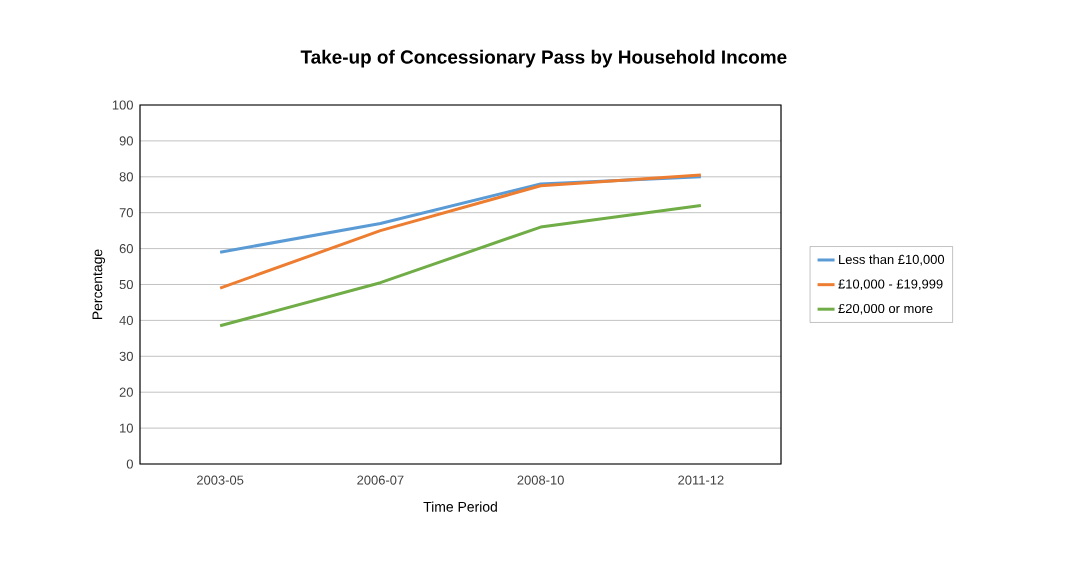 The height and width of the screenshot is (579, 1070). What do you see at coordinates (126, 213) in the screenshot?
I see `y-tick-label: 70` at bounding box center [126, 213].